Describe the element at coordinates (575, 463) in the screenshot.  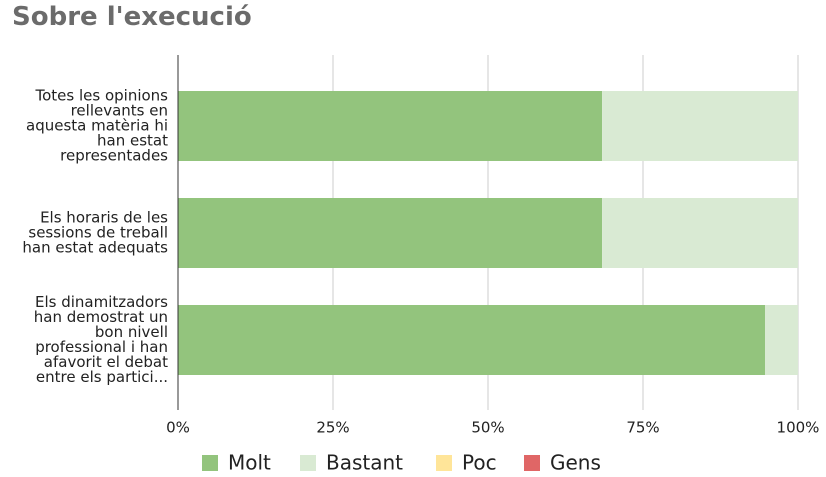
I see `legend-label: Gens` at that location.